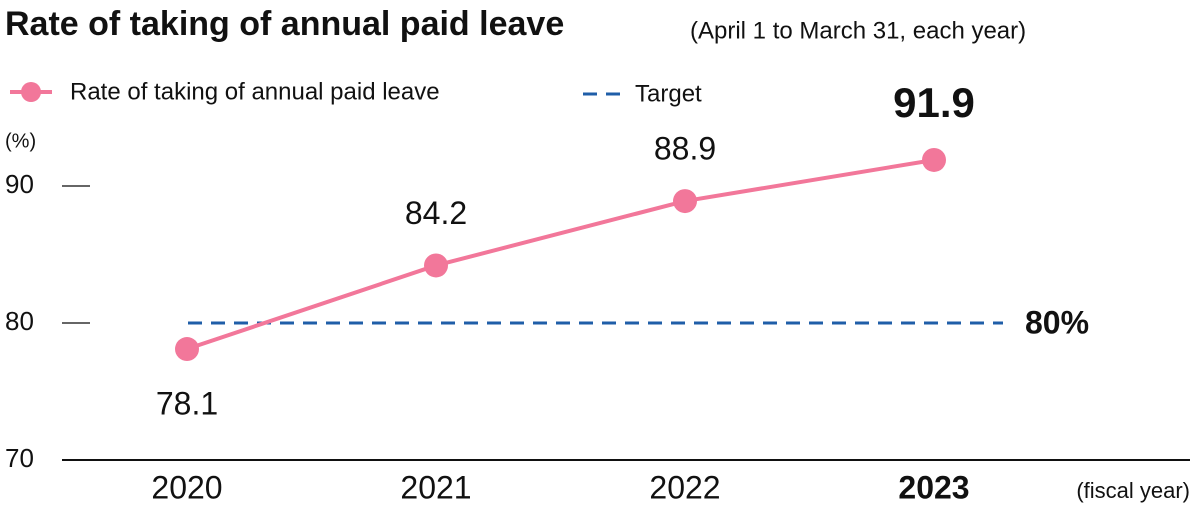 Image resolution: width=1194 pixels, height=513 pixels. I want to click on legend-marker, so click(31, 92).